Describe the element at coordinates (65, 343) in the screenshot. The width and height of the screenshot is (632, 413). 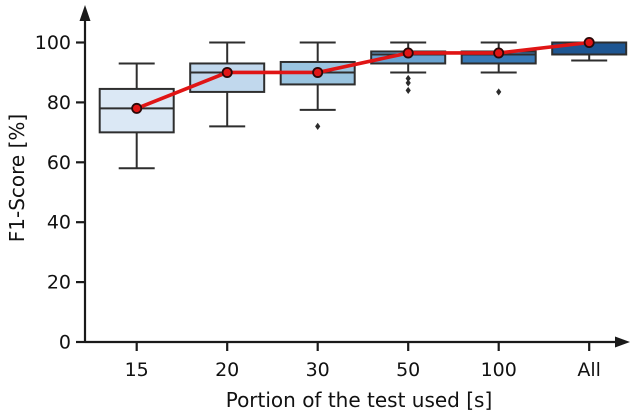
I see `y-tick-label: 0` at that location.